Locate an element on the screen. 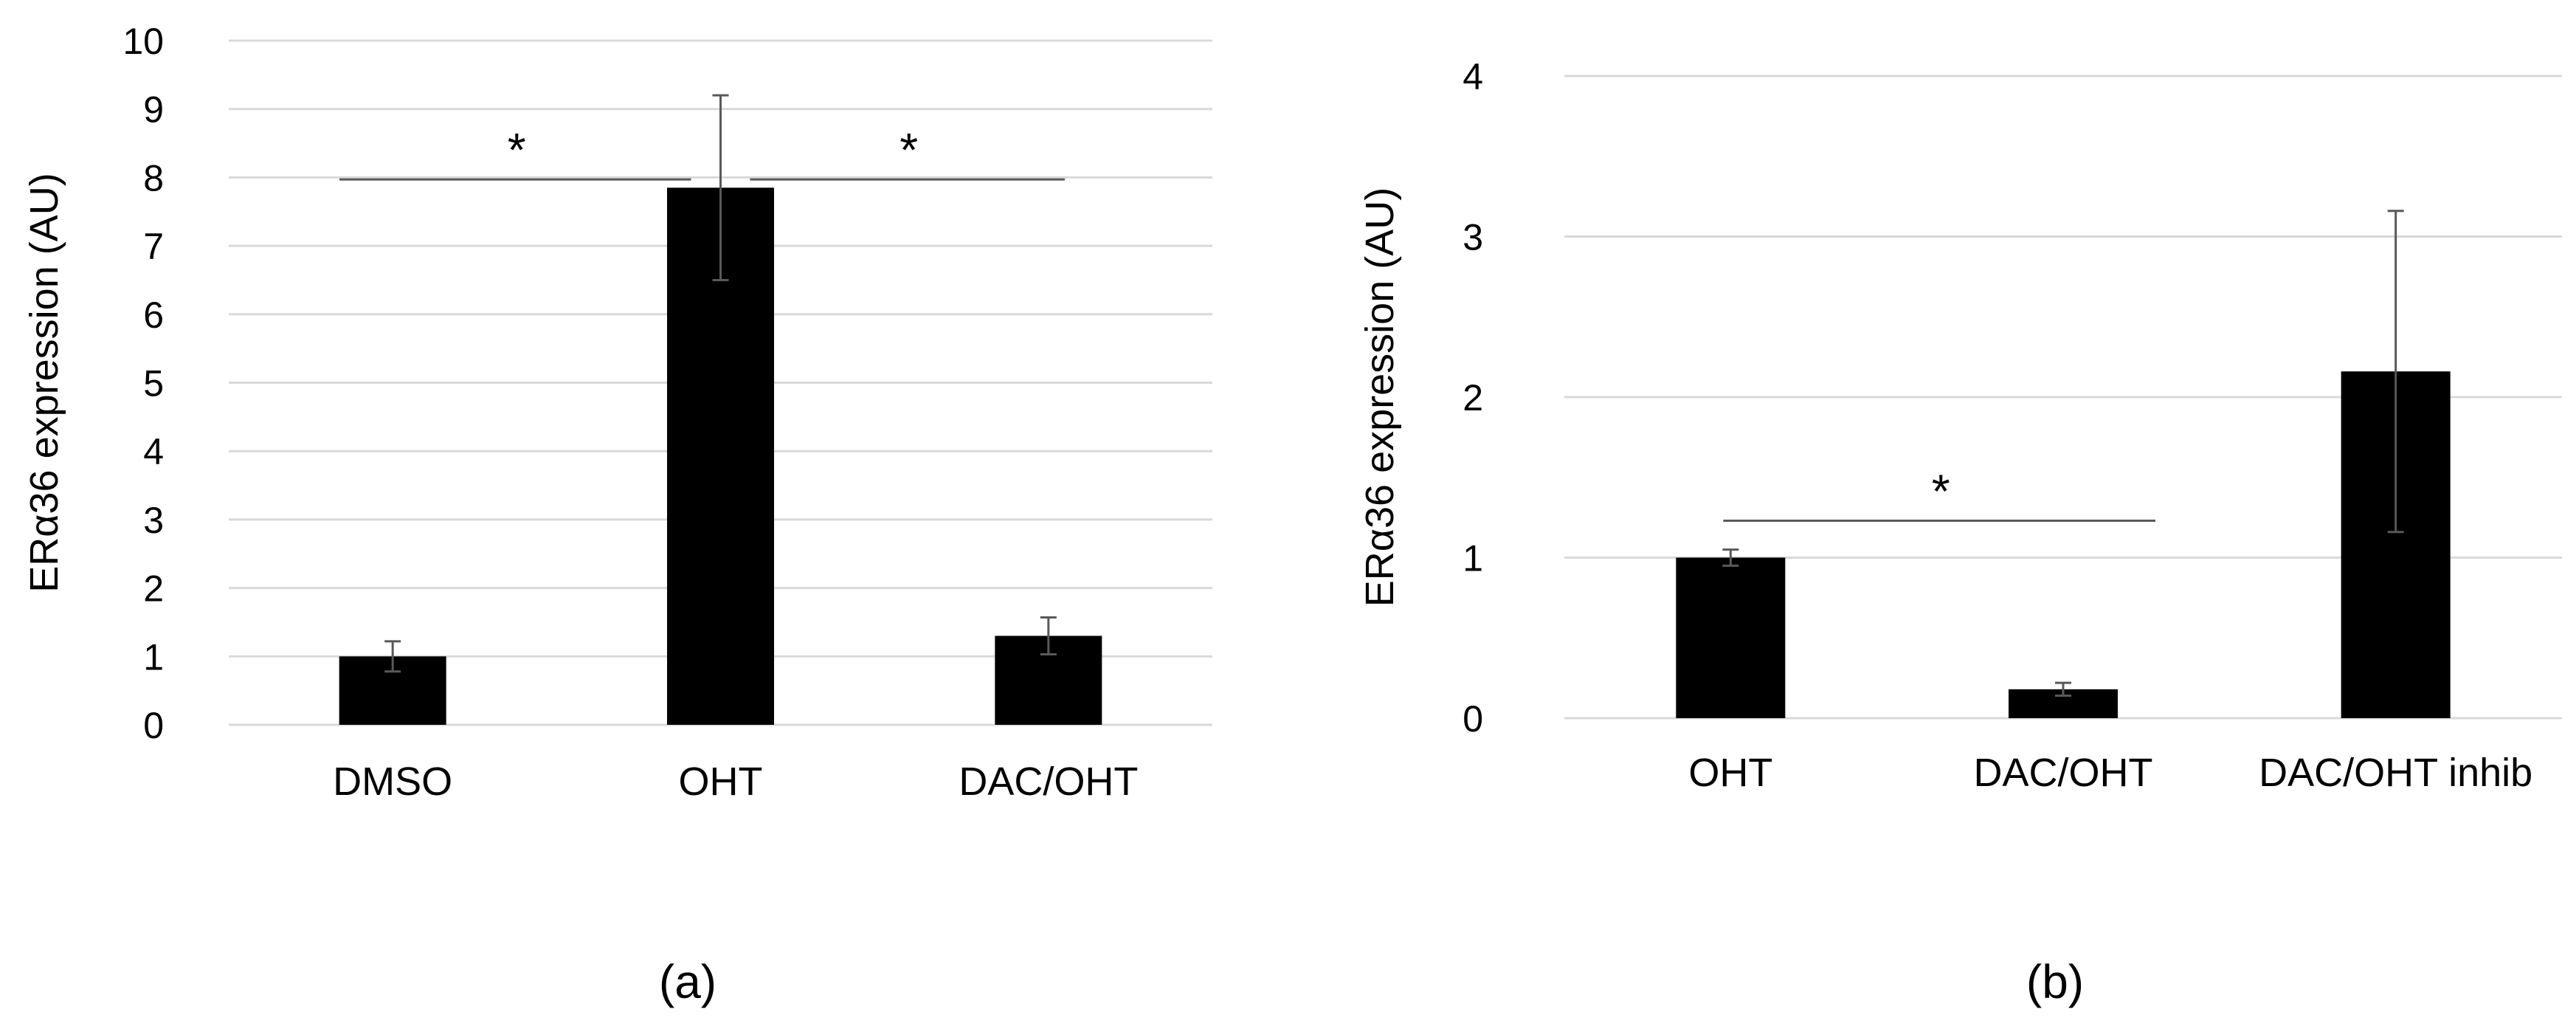  y-tick-label: 5 is located at coordinates (153, 383).